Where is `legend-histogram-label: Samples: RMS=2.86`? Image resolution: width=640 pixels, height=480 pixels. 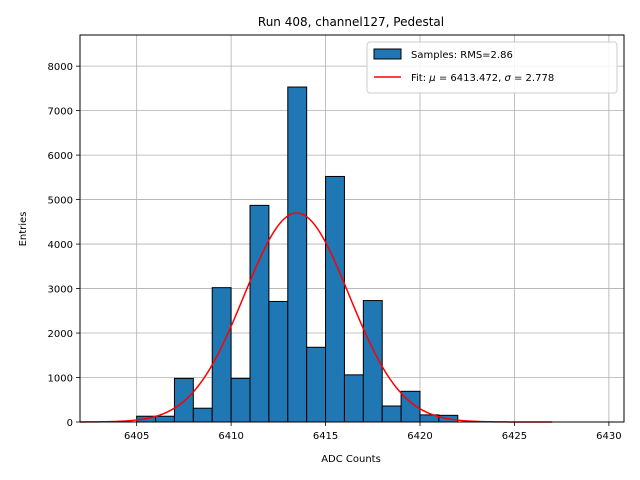 legend-histogram-label: Samples: RMS=2.86 is located at coordinates (462, 55).